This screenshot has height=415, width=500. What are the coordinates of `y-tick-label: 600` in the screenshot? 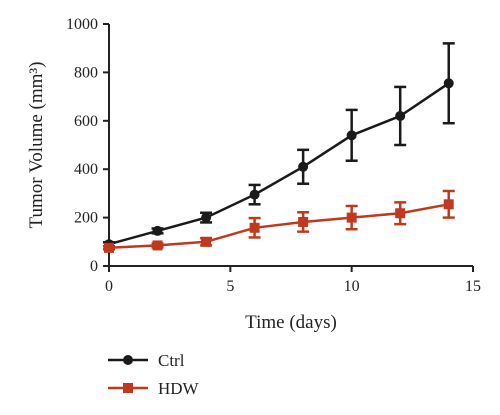 It's located at (86, 121).